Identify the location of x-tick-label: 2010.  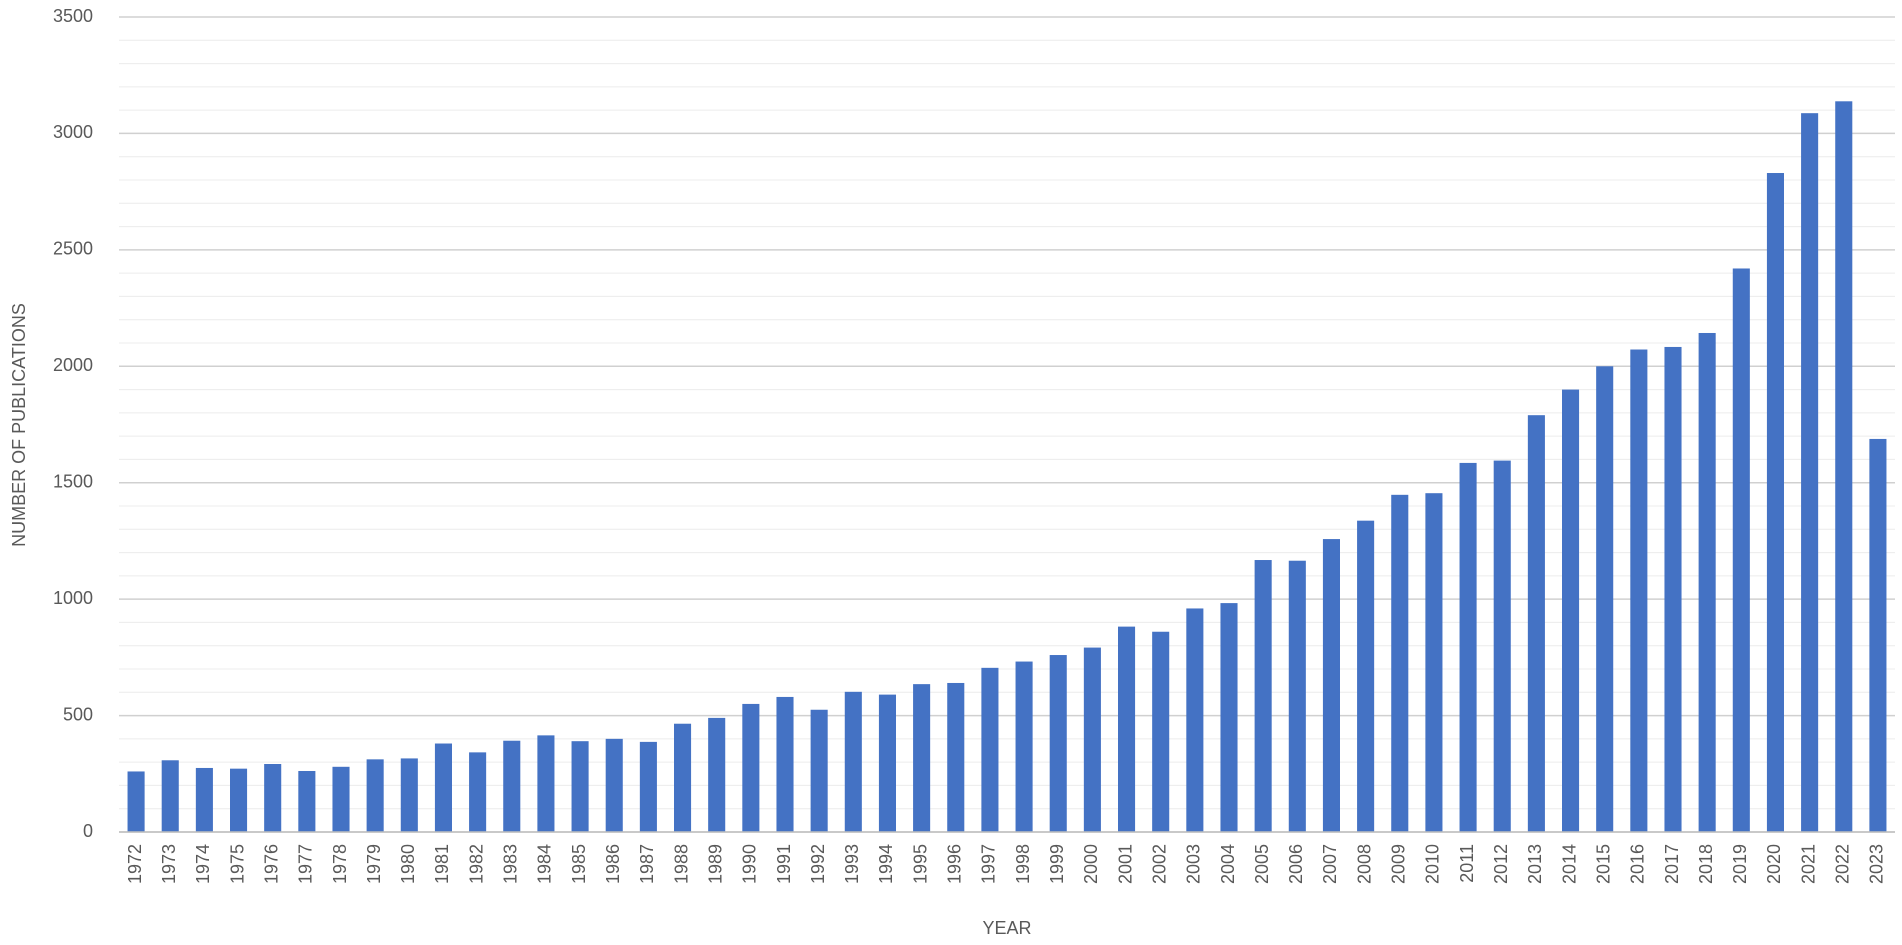
(1433, 864).